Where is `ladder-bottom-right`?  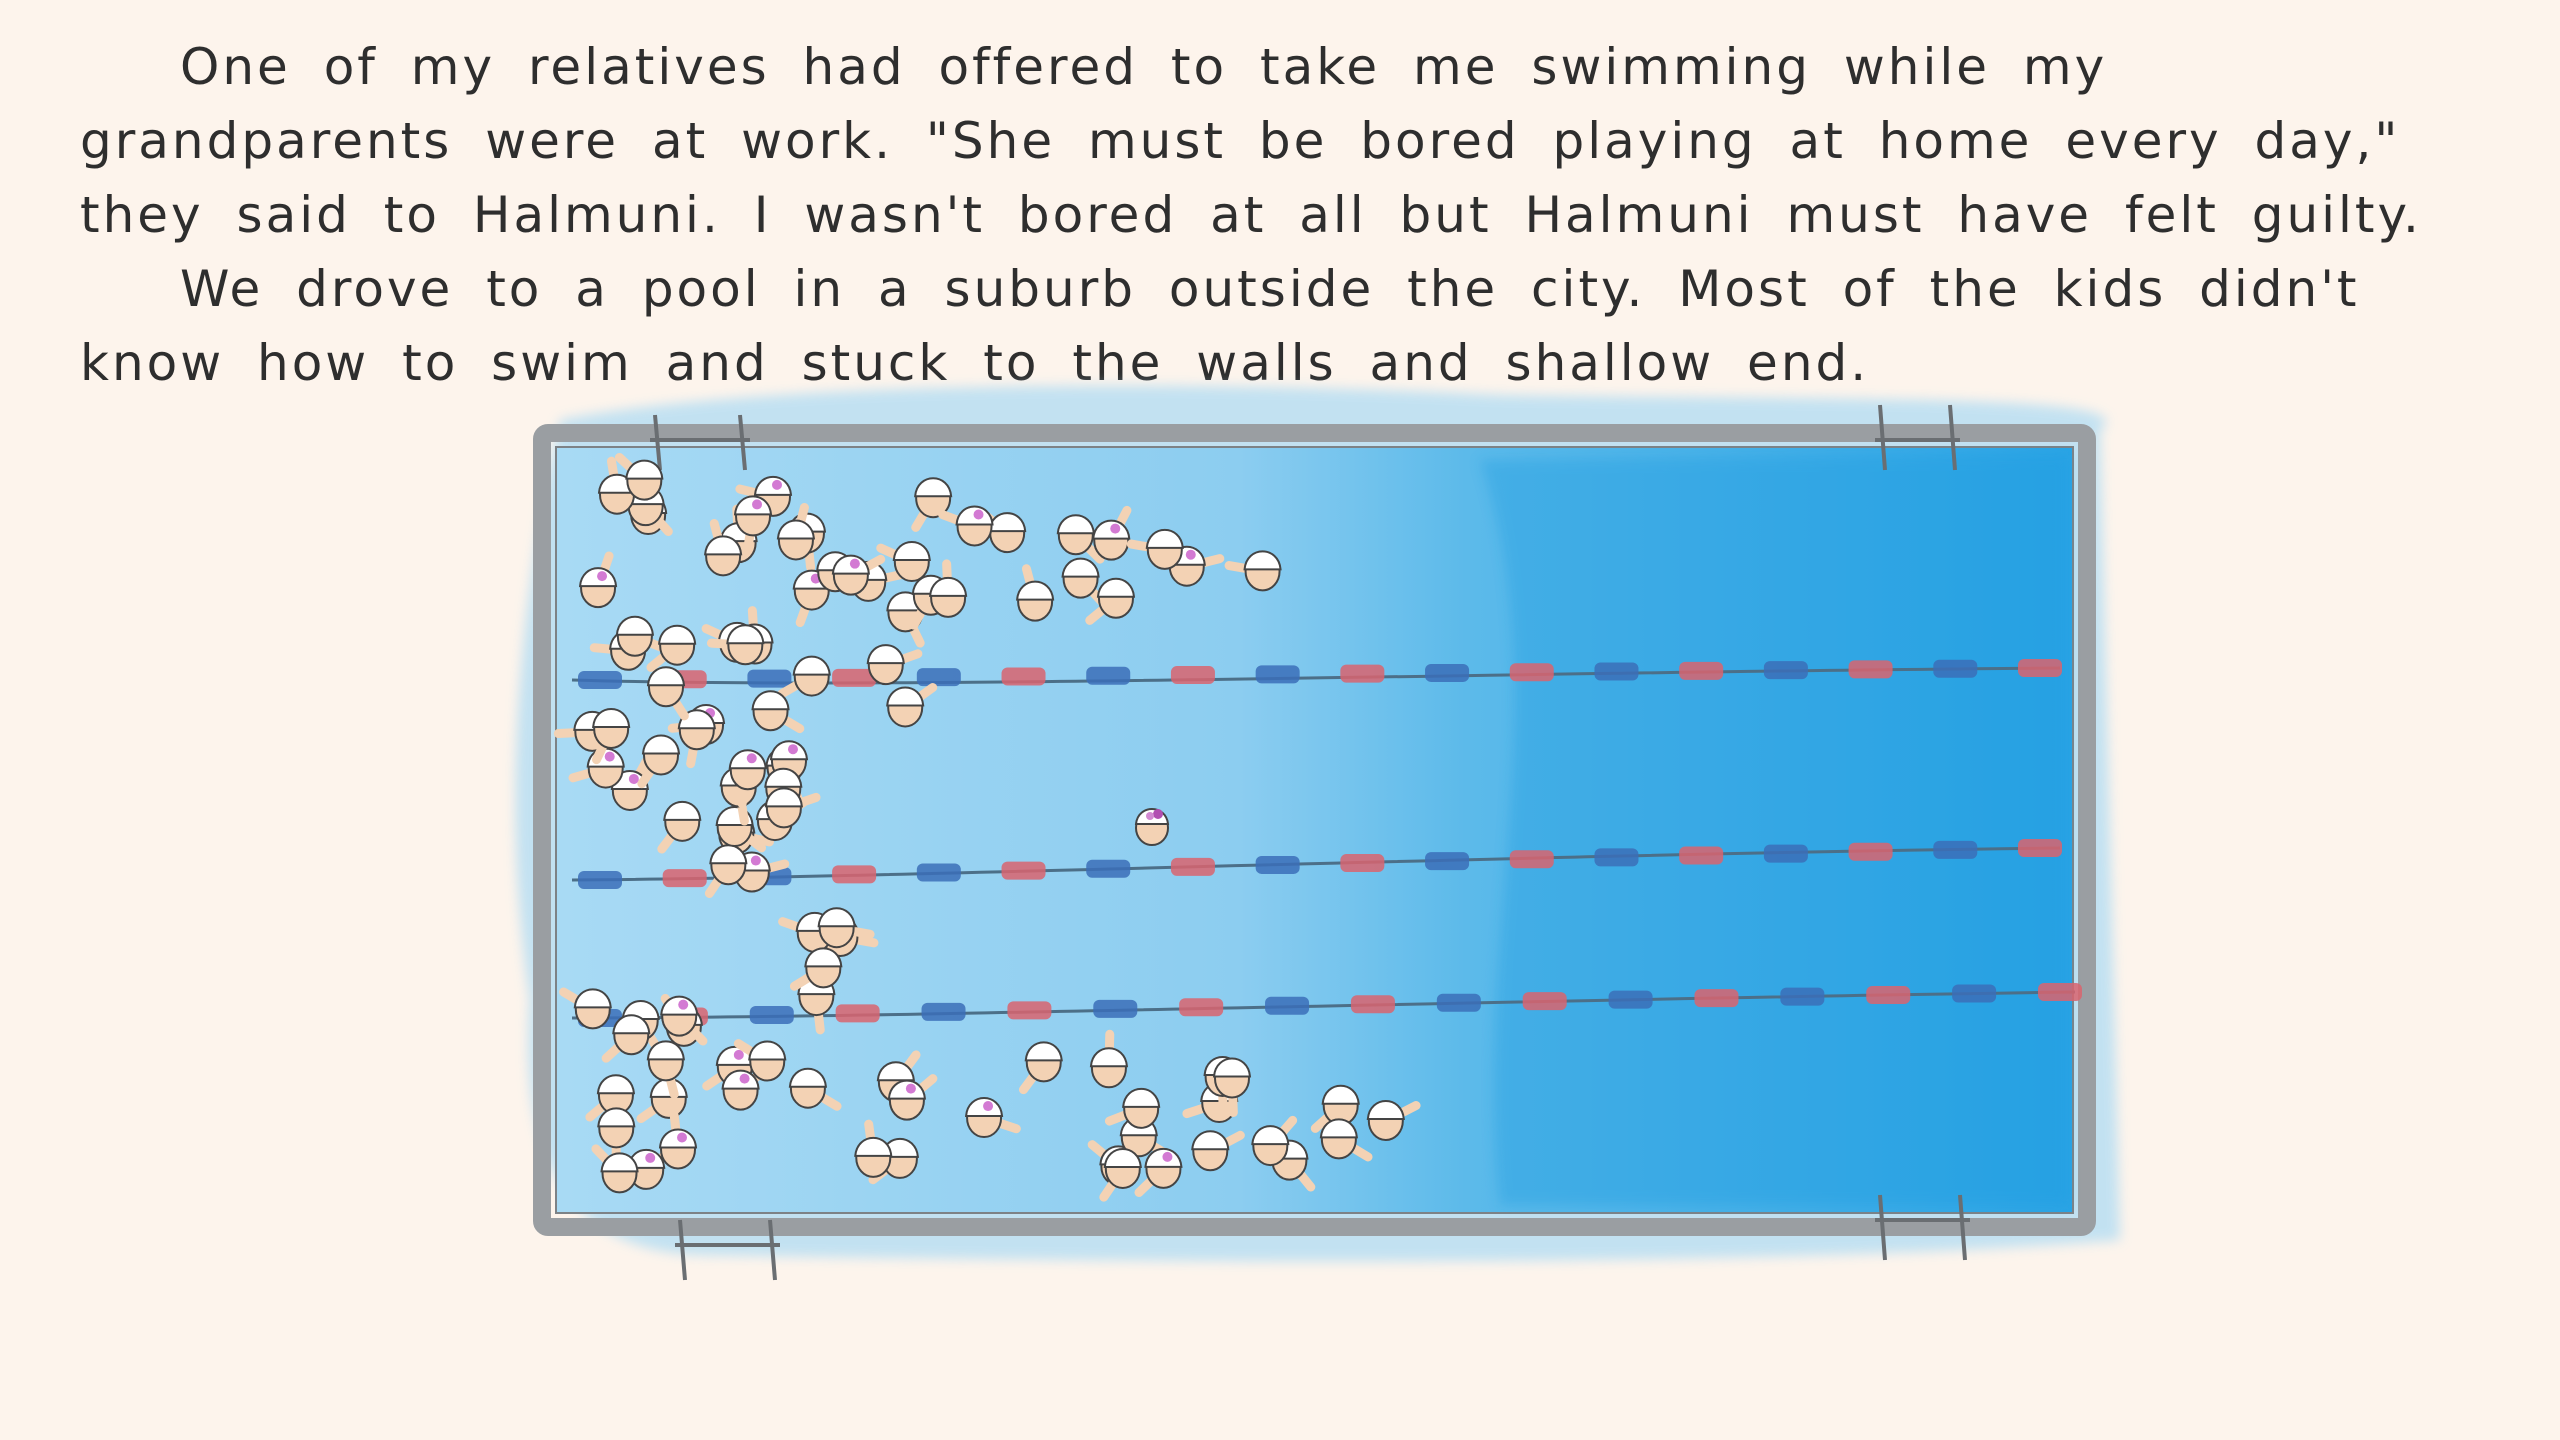 ladder-bottom-right is located at coordinates (1922, 1227).